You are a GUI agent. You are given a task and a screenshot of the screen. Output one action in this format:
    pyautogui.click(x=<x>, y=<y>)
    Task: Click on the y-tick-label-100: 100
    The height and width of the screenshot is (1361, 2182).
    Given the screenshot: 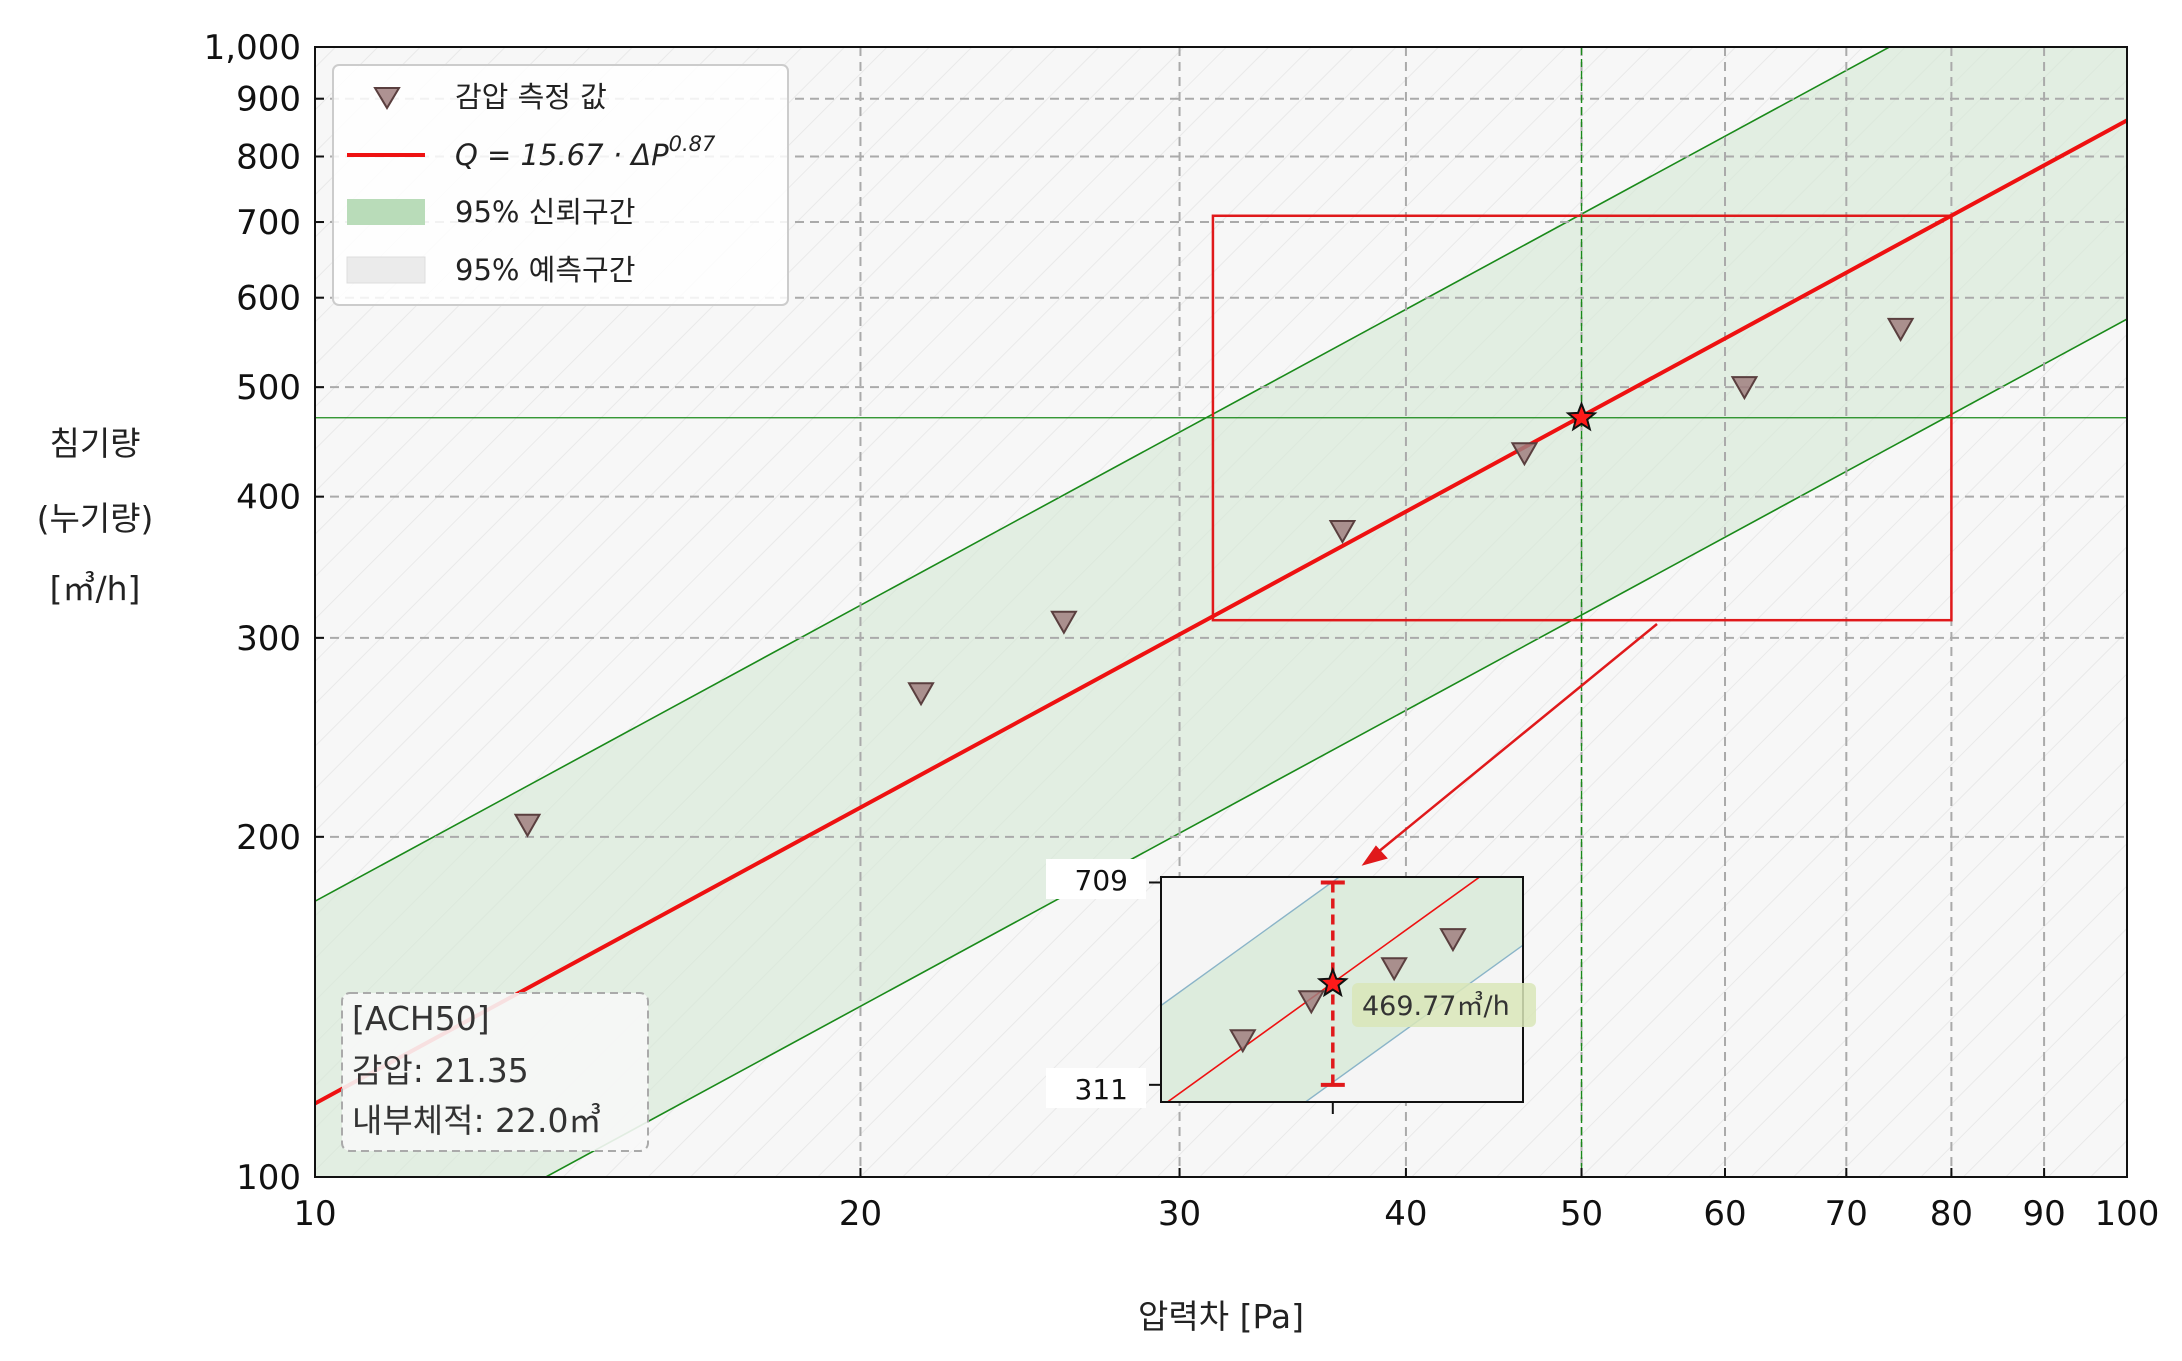 What is the action you would take?
    pyautogui.click(x=268, y=1178)
    